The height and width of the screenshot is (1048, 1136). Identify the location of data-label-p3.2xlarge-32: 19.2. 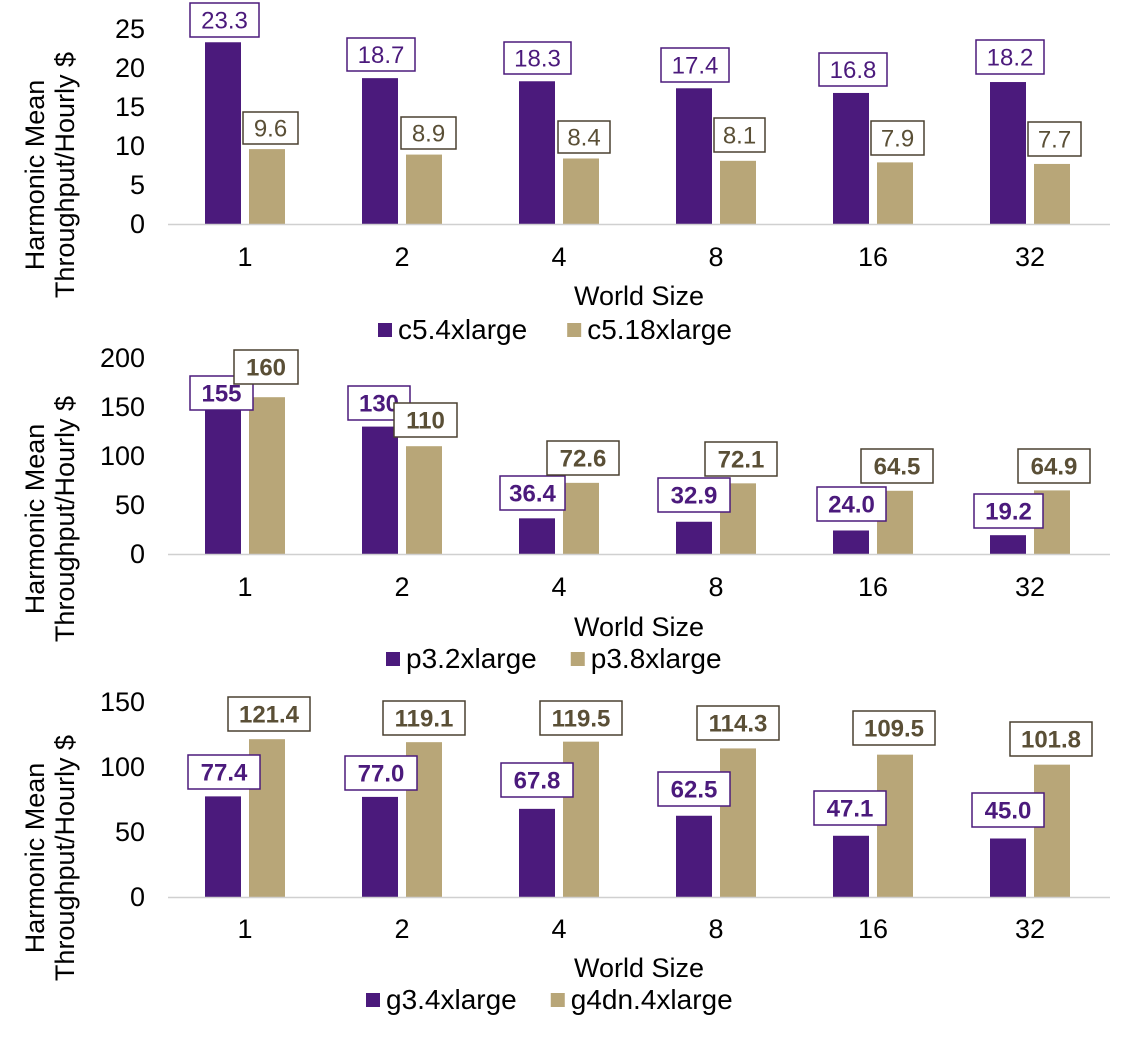
(1008, 512).